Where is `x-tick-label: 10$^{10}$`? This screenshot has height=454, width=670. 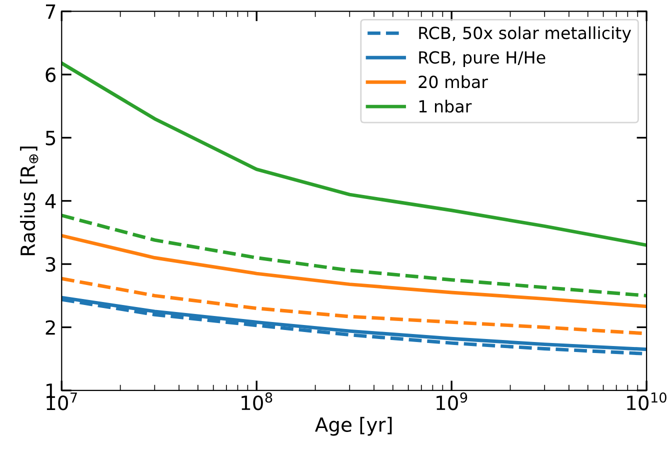
x-tick-label: 10$^{10}$ is located at coordinates (646, 401).